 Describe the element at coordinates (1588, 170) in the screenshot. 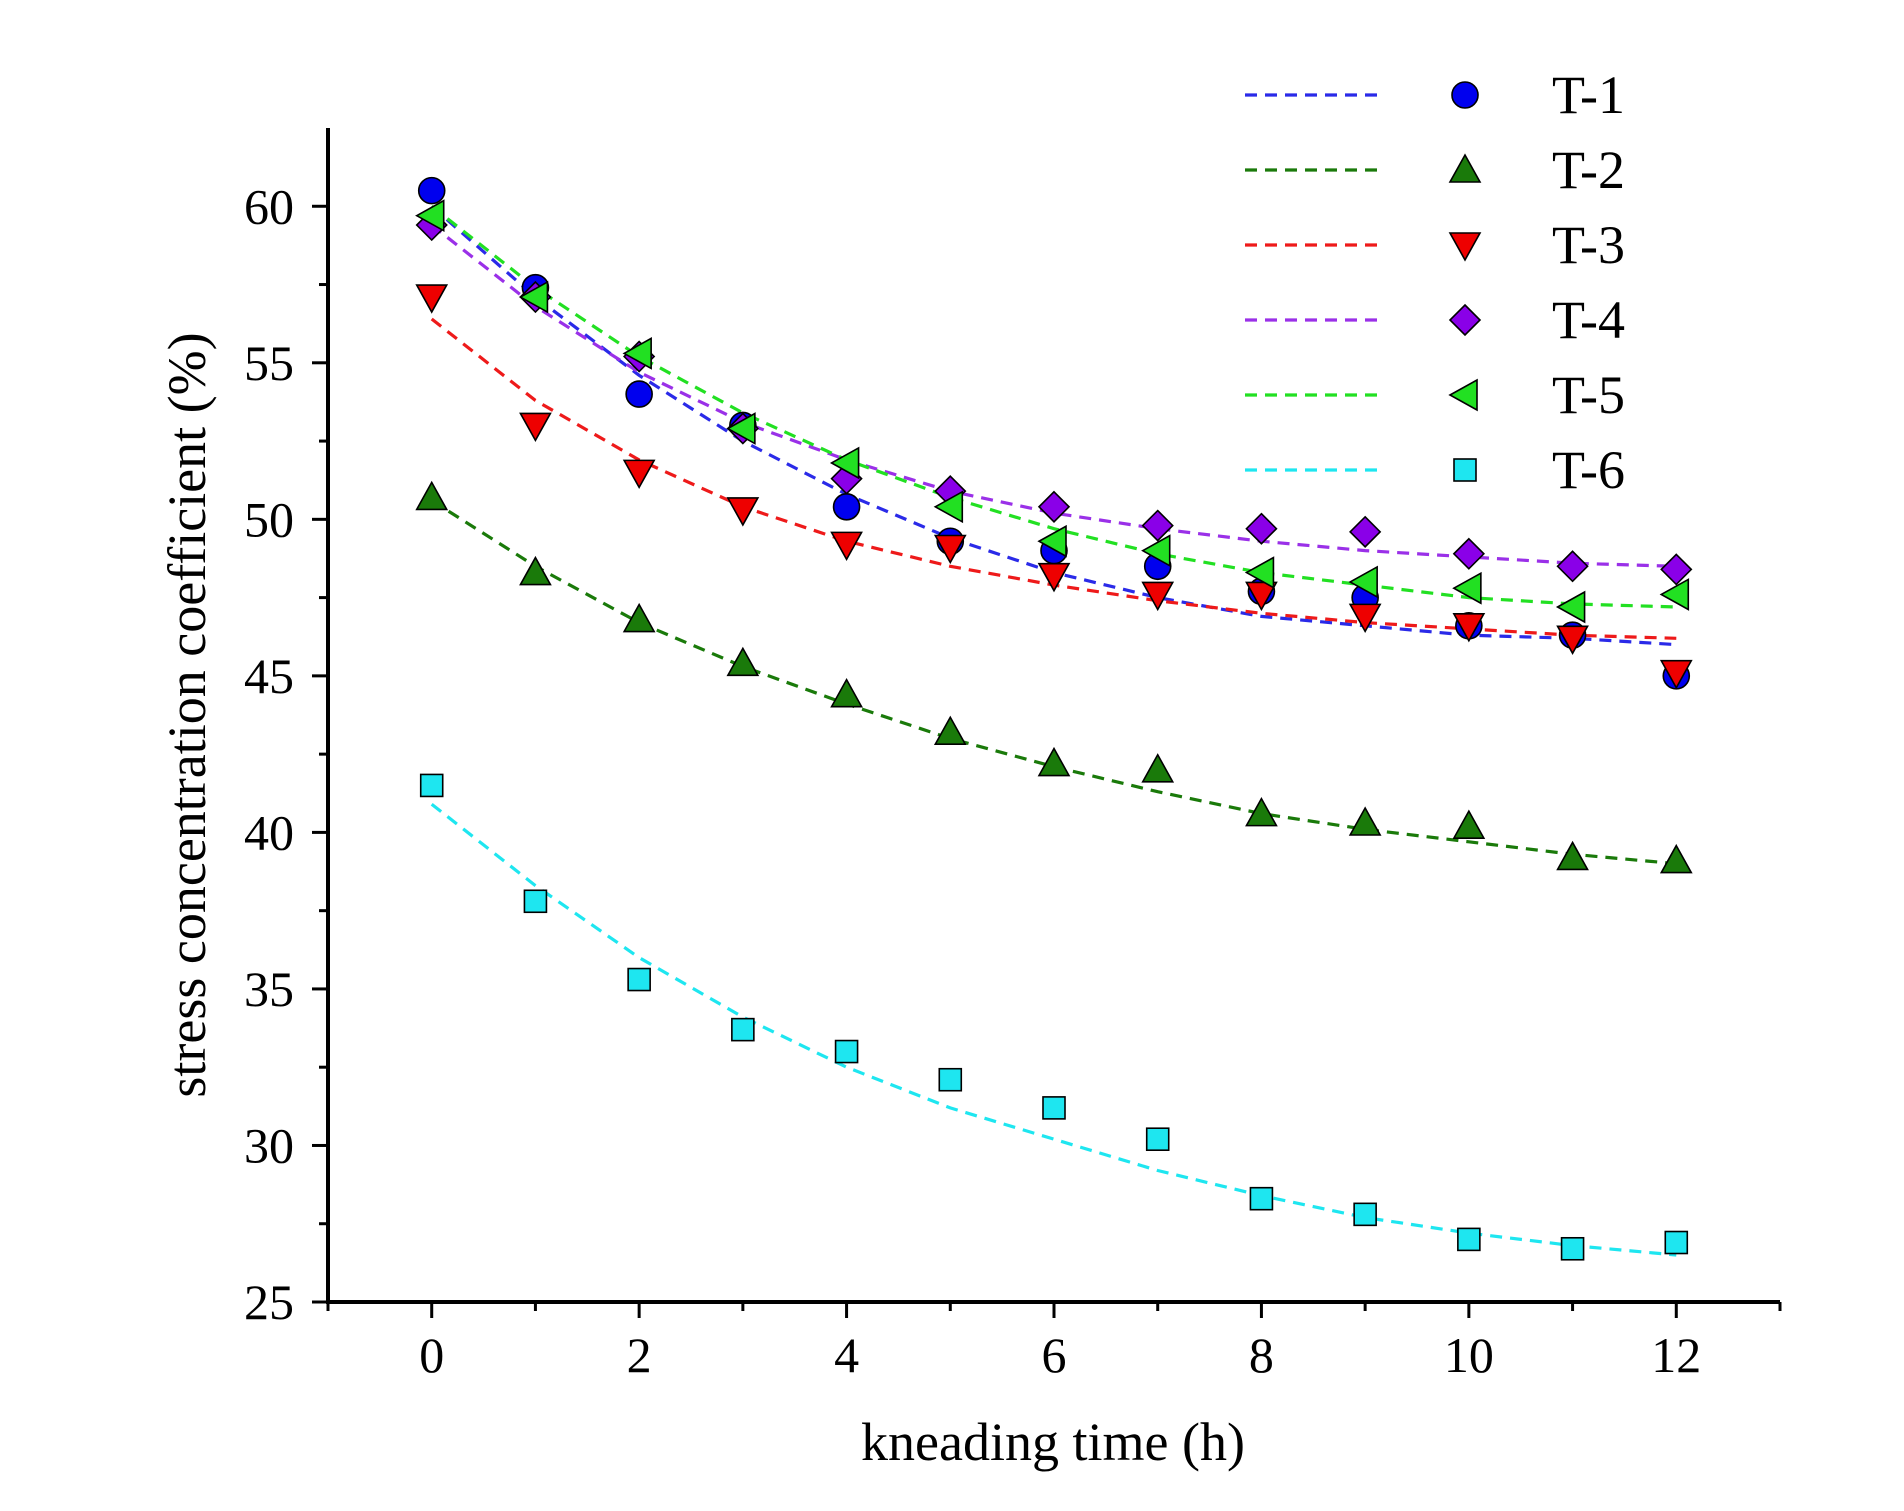

I see `legend-label-t-2: T-2` at that location.